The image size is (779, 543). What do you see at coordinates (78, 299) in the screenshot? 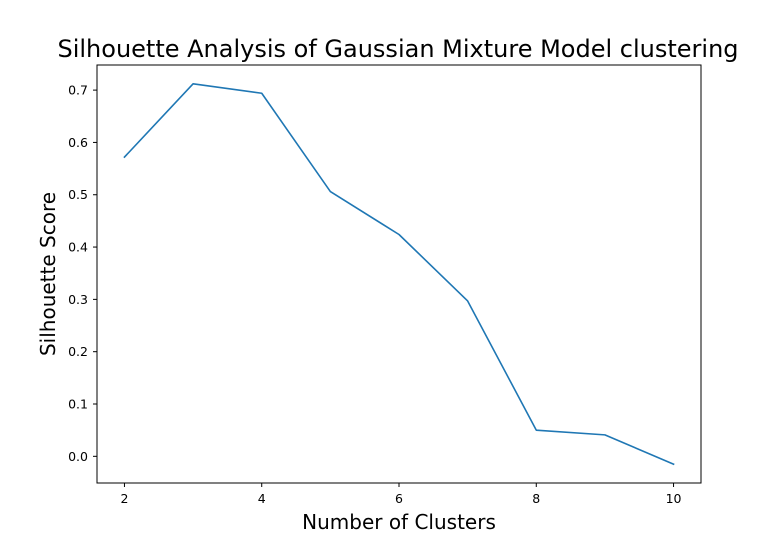
I see `y-tick-label: 0.3` at bounding box center [78, 299].